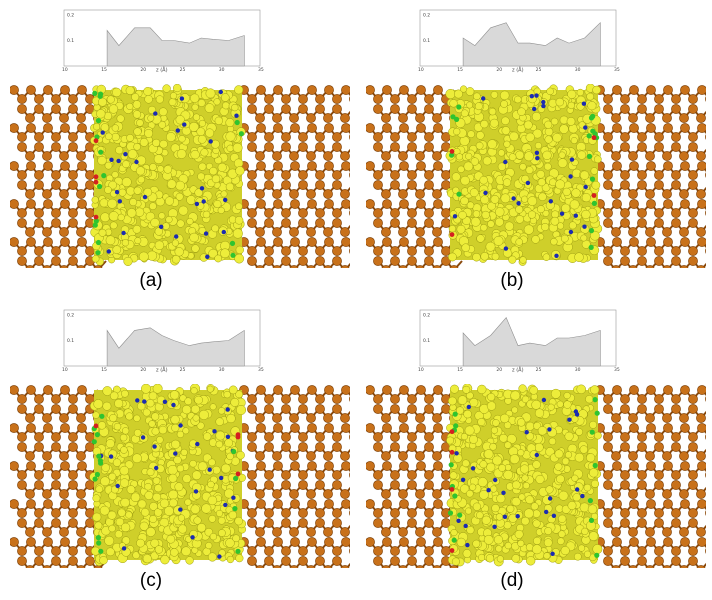  Describe the element at coordinates (512, 280) in the screenshot. I see `panel-label: (b)` at that location.